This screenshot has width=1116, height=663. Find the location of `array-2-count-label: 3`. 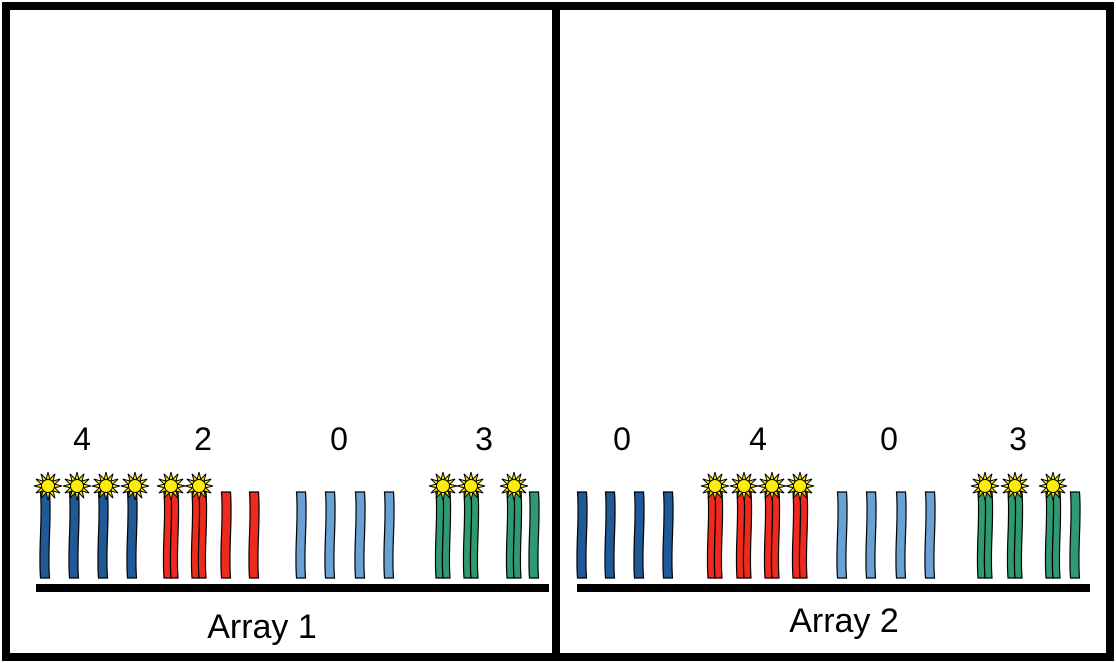

array-2-count-label: 3 is located at coordinates (1018, 439).